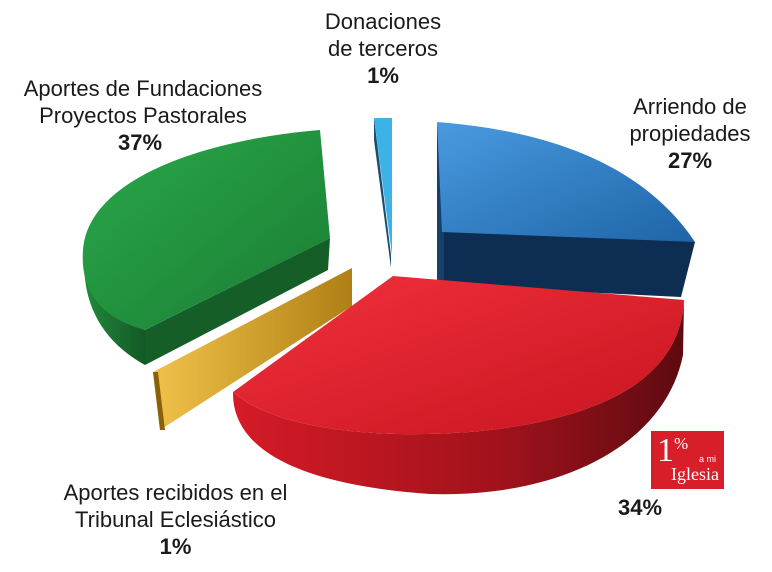 Image resolution: width=772 pixels, height=572 pixels. I want to click on iglesia-logo: 1 % a mi Iglesia, so click(687, 460).